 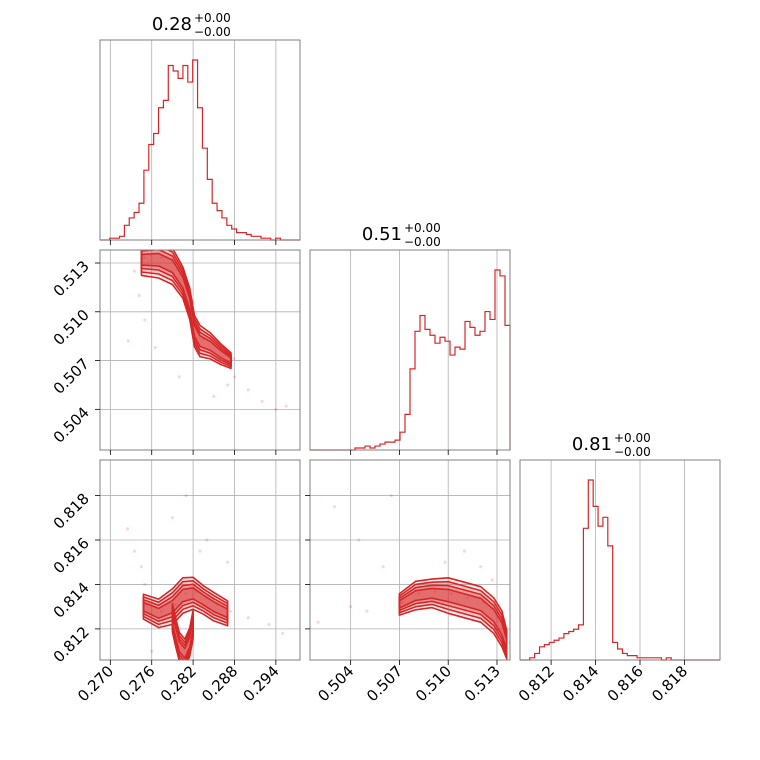 What do you see at coordinates (136, 683) in the screenshot?
I see `x-tick-label: 0.276` at bounding box center [136, 683].